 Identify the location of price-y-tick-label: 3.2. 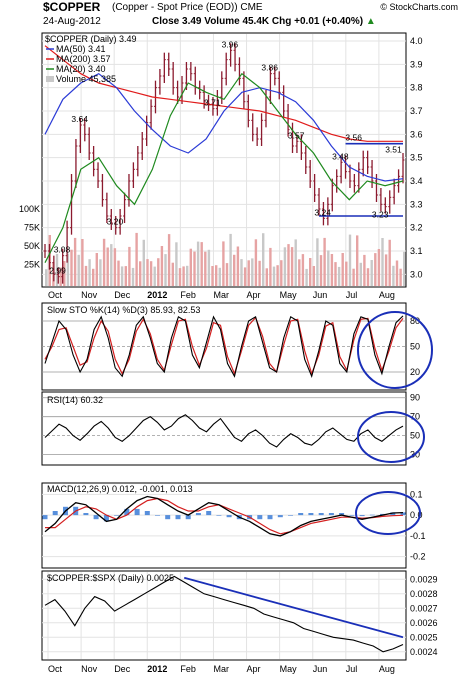
(416, 228).